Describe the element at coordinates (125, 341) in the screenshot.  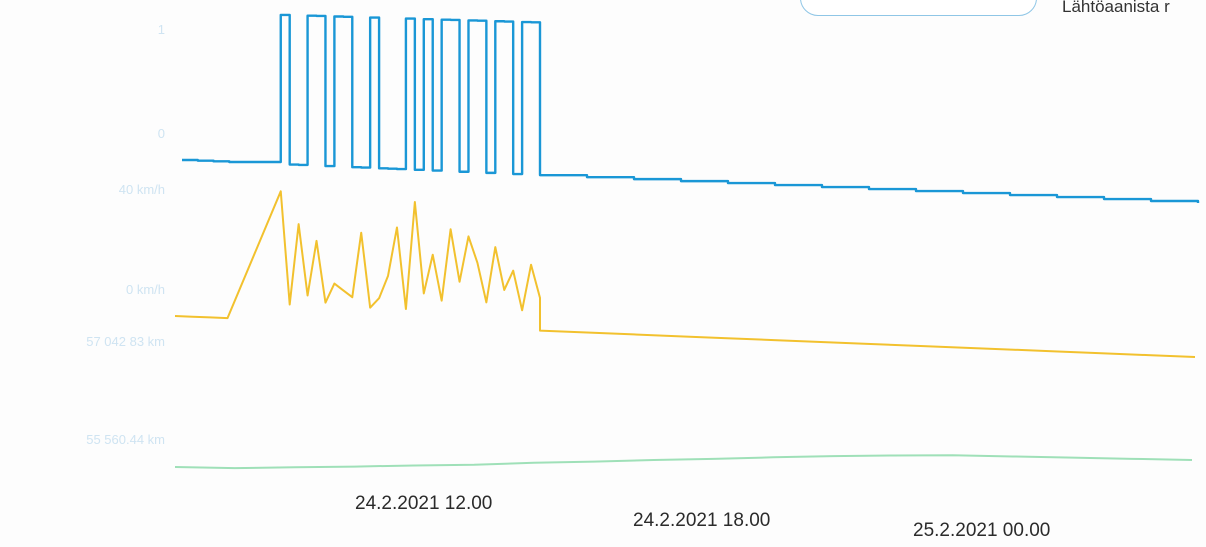
I see `y-label-series3-top: 57 042 83 km` at that location.